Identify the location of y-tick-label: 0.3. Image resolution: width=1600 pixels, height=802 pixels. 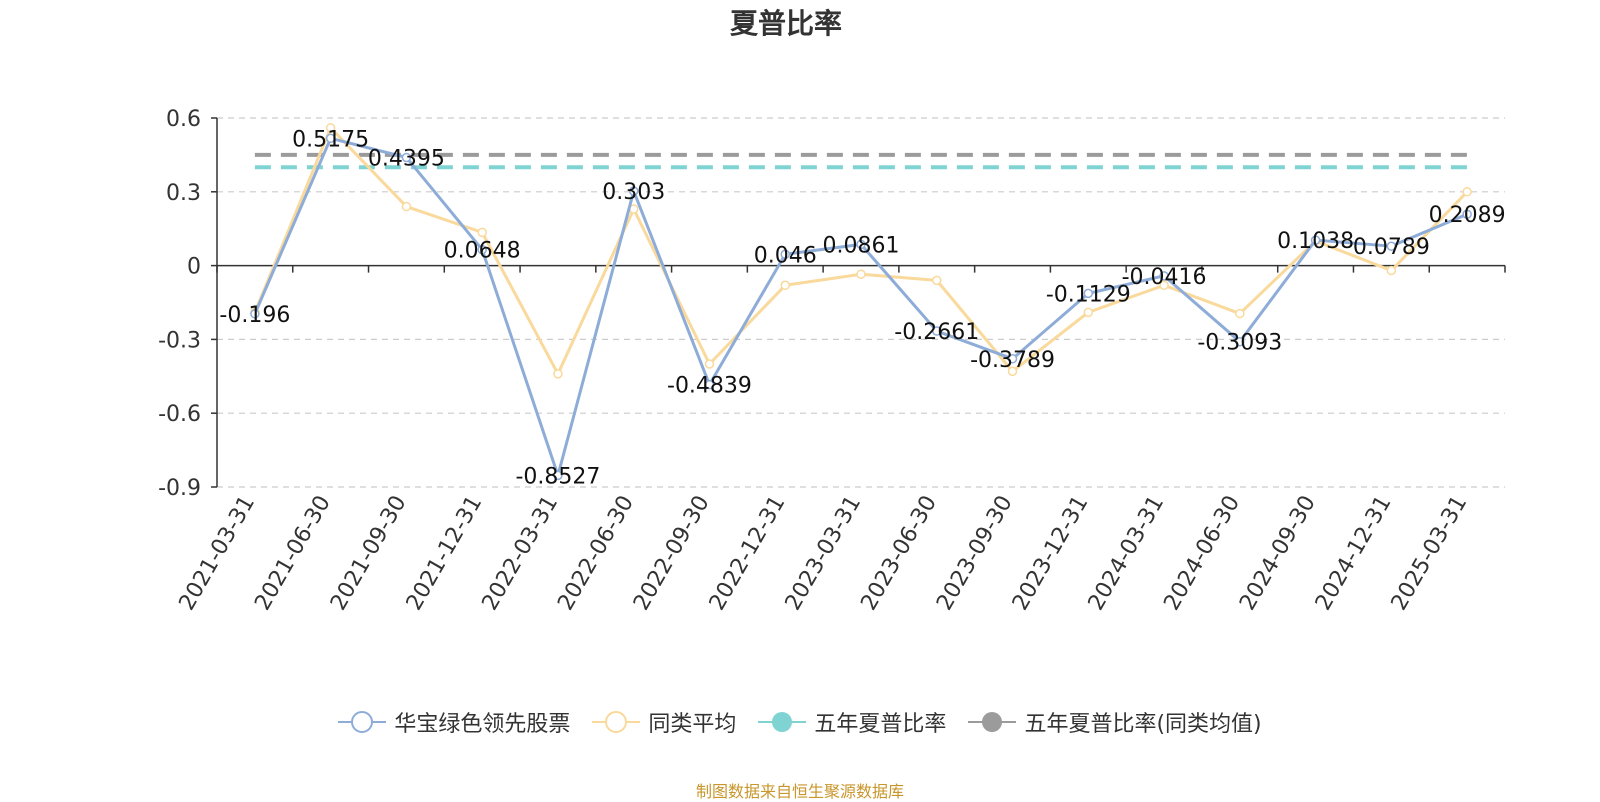
(183, 193).